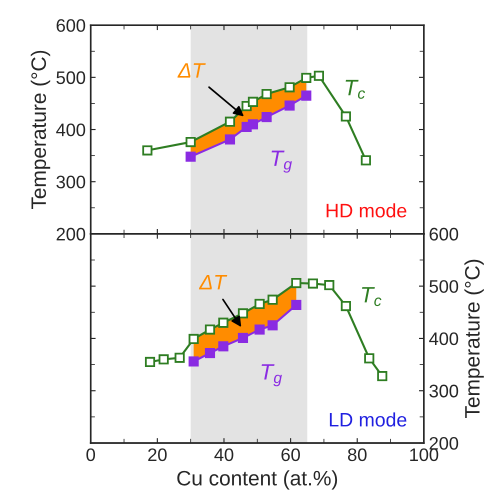  Describe the element at coordinates (71, 182) in the screenshot. I see `y-tick-label: 300` at that location.